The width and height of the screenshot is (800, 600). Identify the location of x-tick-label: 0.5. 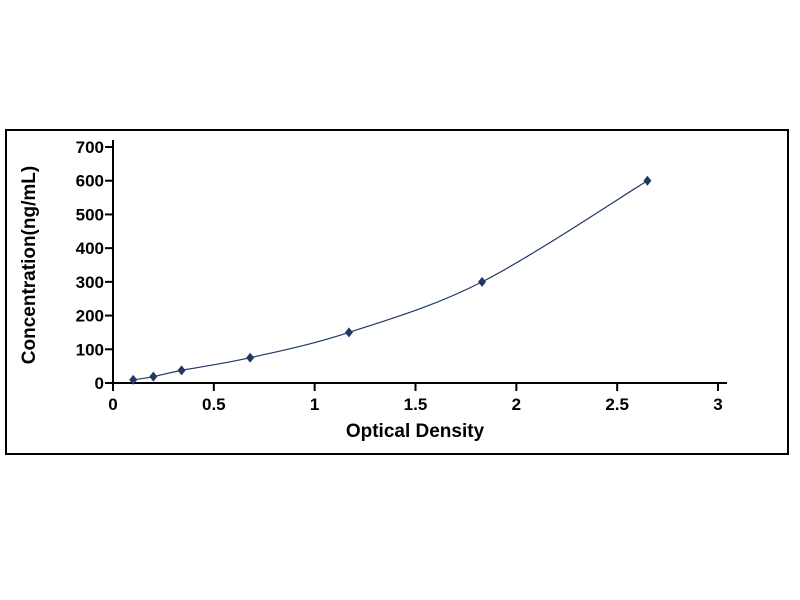
(214, 404).